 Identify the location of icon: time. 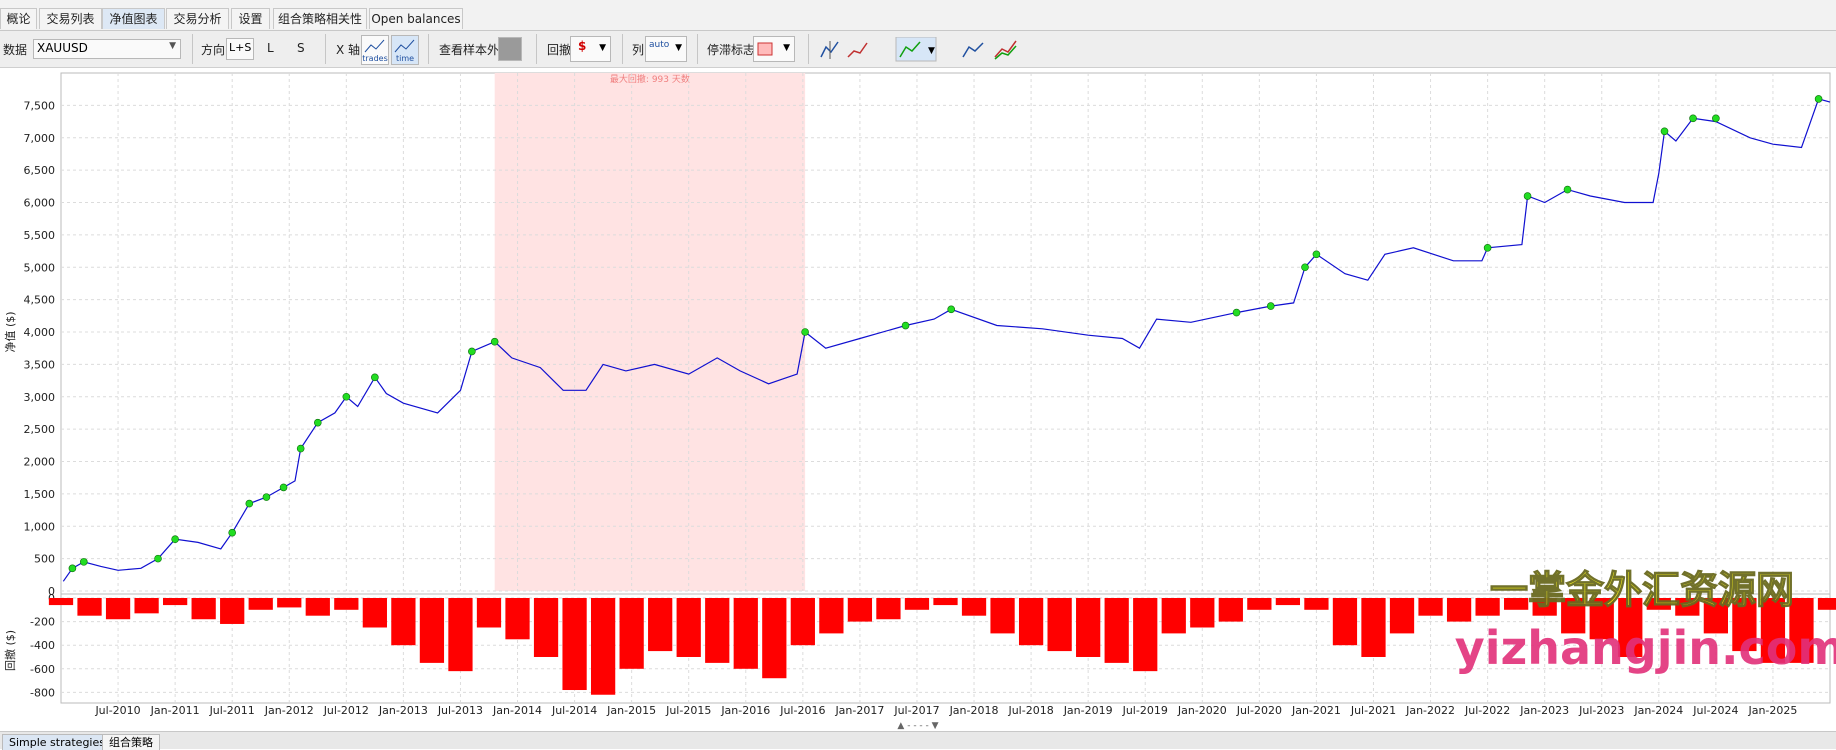
(404, 51).